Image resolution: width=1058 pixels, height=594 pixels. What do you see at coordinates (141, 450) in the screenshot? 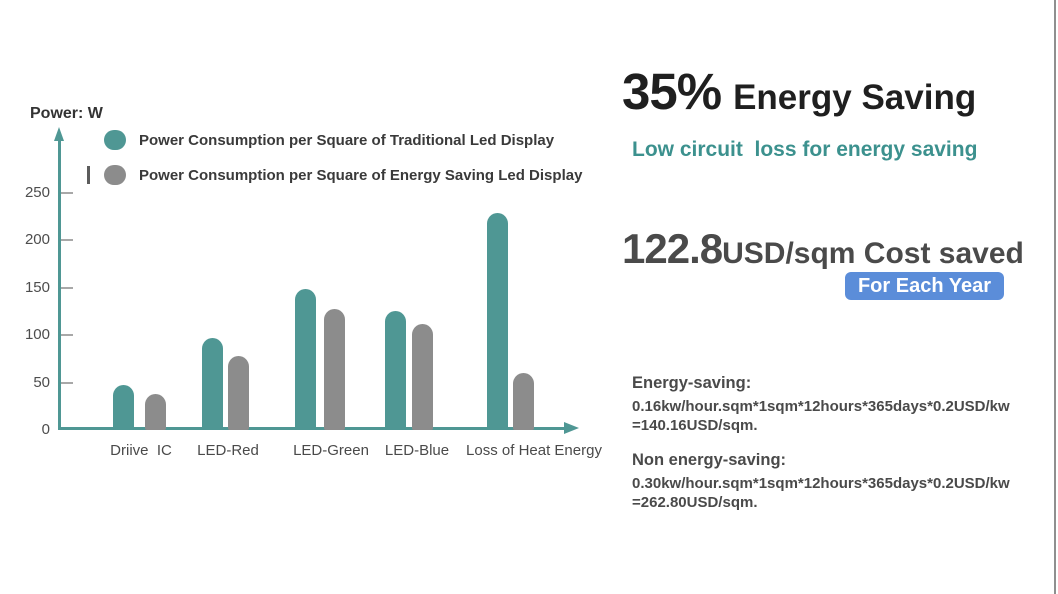
I see `x-axis-label: Driive IC` at bounding box center [141, 450].